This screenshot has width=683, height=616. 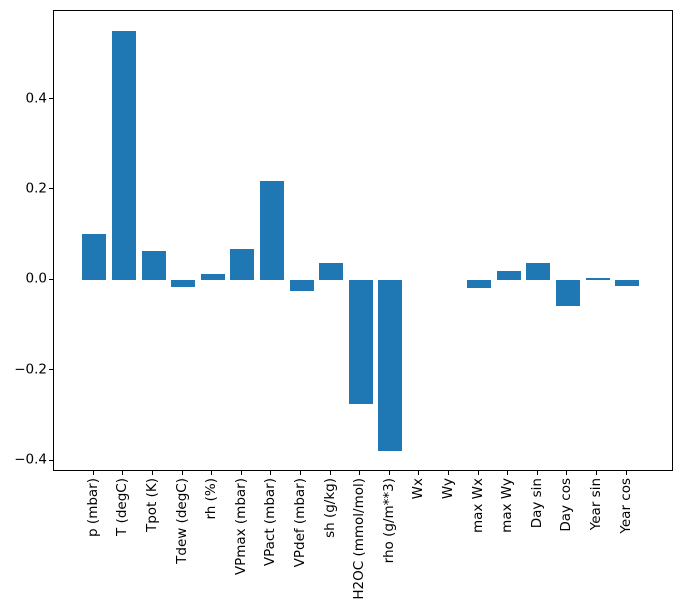 I want to click on x-tick-label-text: H2OC (mmol/mol), so click(x=359, y=539).